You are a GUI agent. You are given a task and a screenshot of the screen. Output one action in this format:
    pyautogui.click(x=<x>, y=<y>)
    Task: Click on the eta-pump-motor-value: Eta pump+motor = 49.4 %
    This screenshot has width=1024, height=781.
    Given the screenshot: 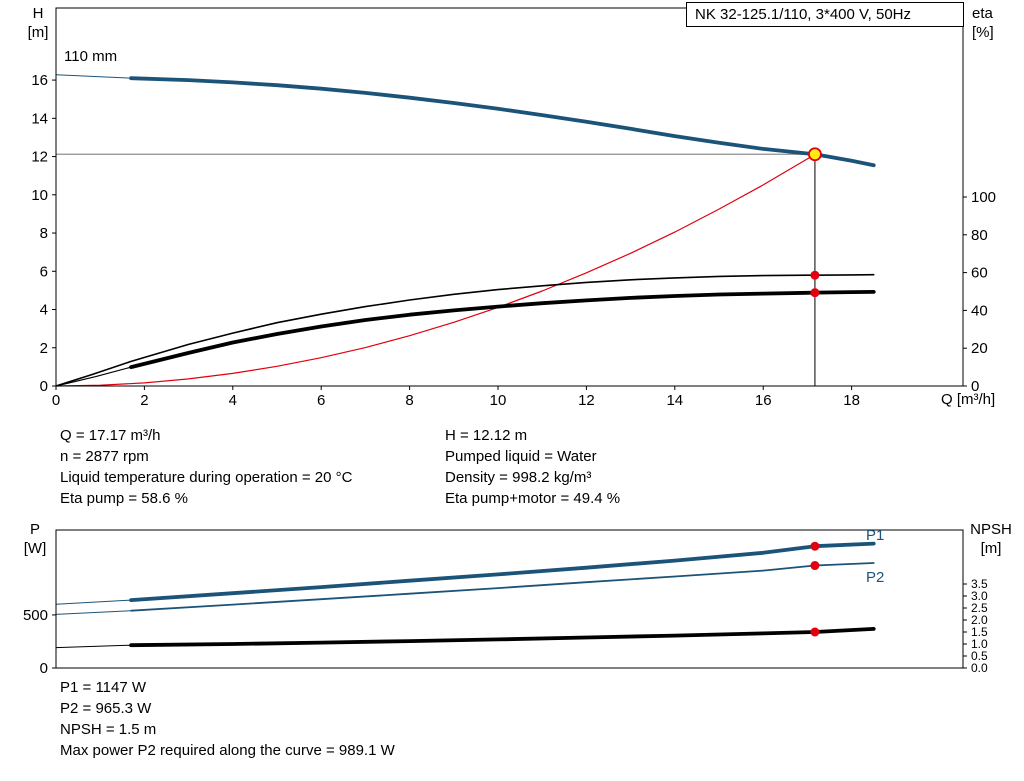 What is the action you would take?
    pyautogui.click(x=533, y=498)
    